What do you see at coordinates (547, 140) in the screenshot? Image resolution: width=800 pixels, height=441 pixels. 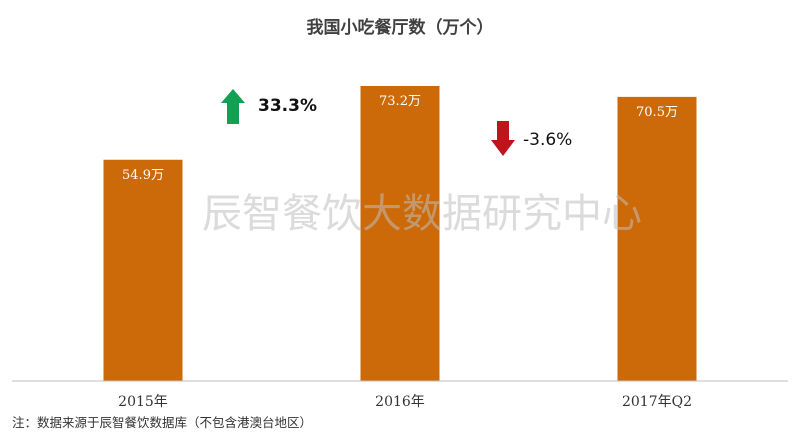 I see `change-label: -3.6%` at bounding box center [547, 140].